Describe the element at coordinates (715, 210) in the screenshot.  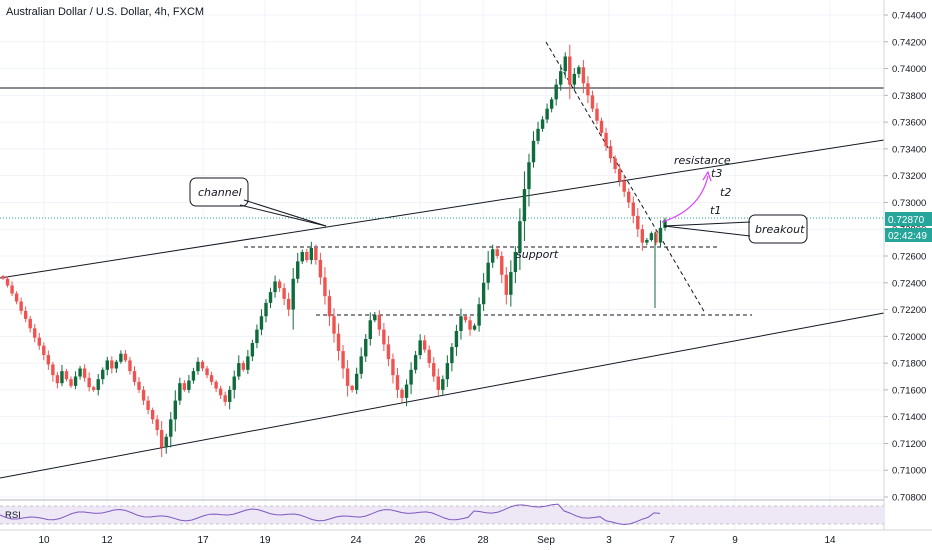
I see `t1-label: t1` at that location.